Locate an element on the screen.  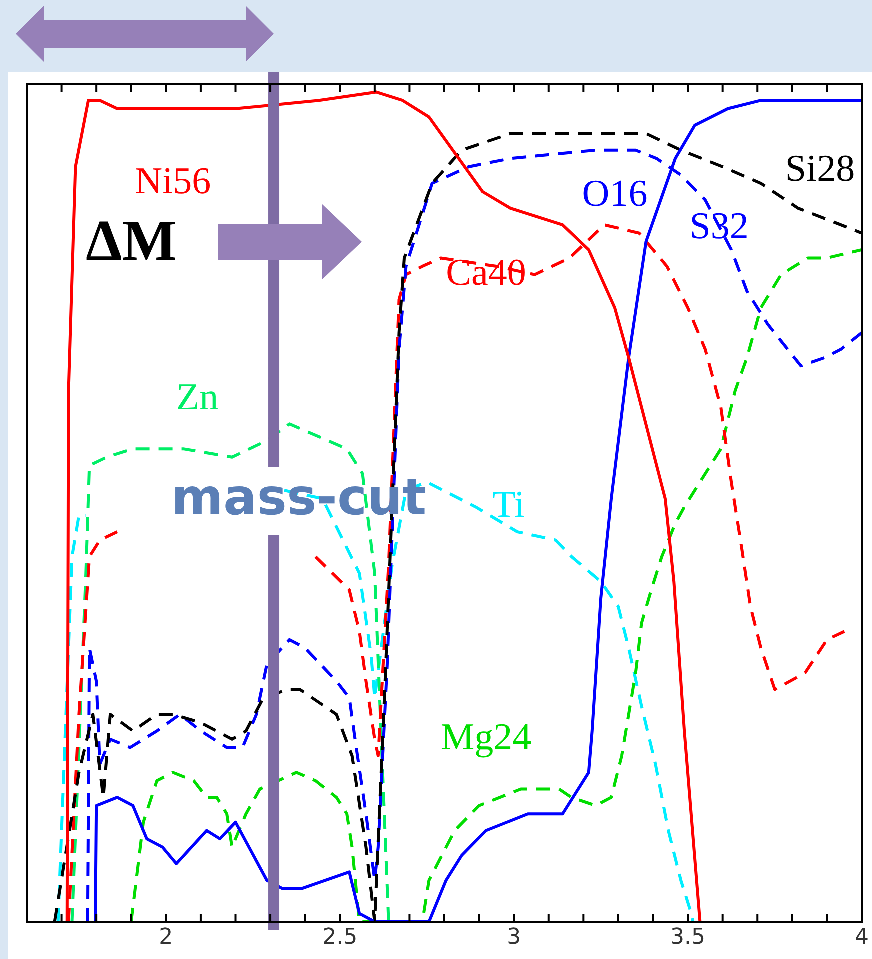
series-label: Zn is located at coordinates (197, 397).